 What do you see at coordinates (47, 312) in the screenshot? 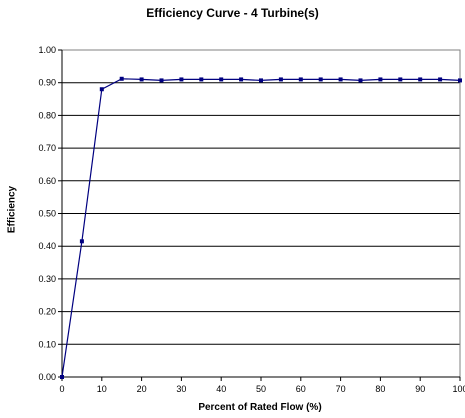
I see `y-tick-label: 0.20` at bounding box center [47, 312].